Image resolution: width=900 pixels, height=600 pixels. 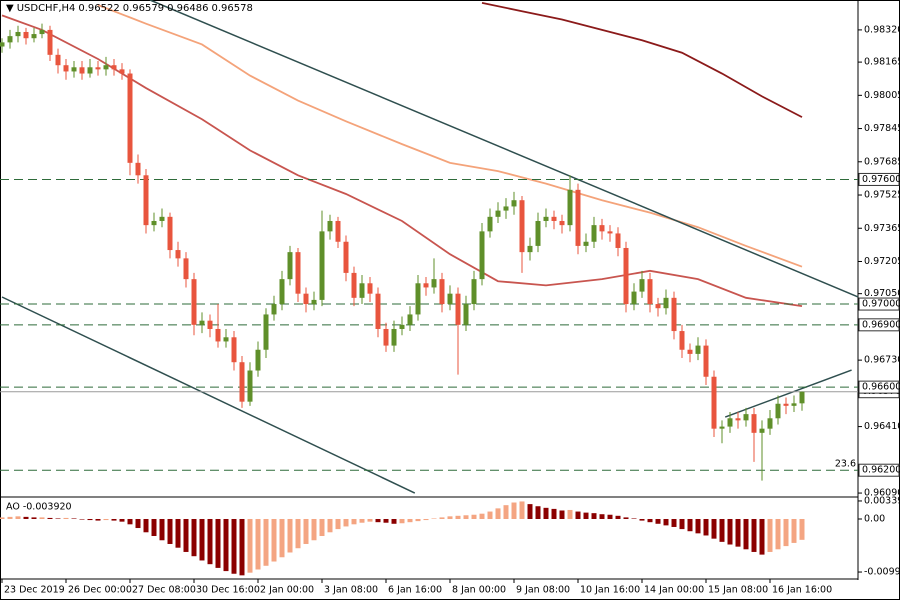 I want to click on x-tick-label: 27 Dec 08:00, so click(x=164, y=590).